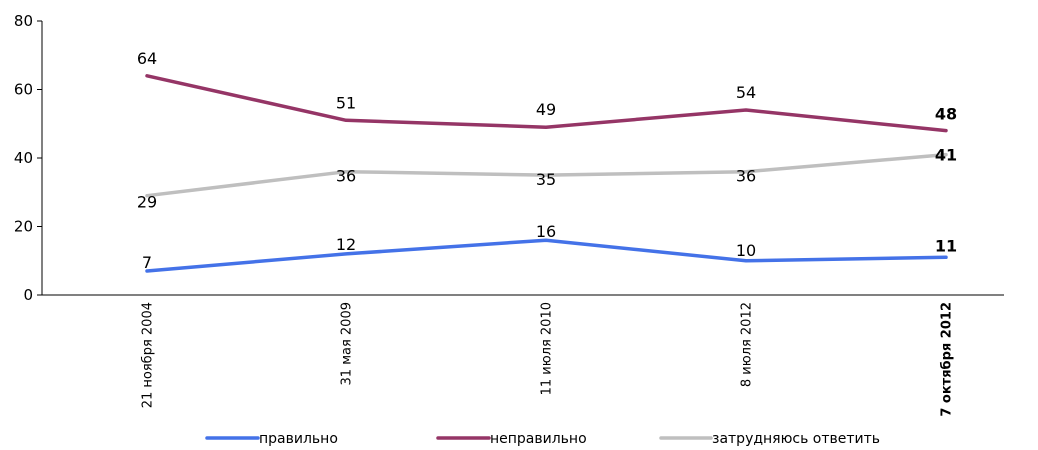 The width and height of the screenshot is (1038, 450). What do you see at coordinates (148, 355) in the screenshot?
I see `x-category-label: 21 ноября 2004` at bounding box center [148, 355].